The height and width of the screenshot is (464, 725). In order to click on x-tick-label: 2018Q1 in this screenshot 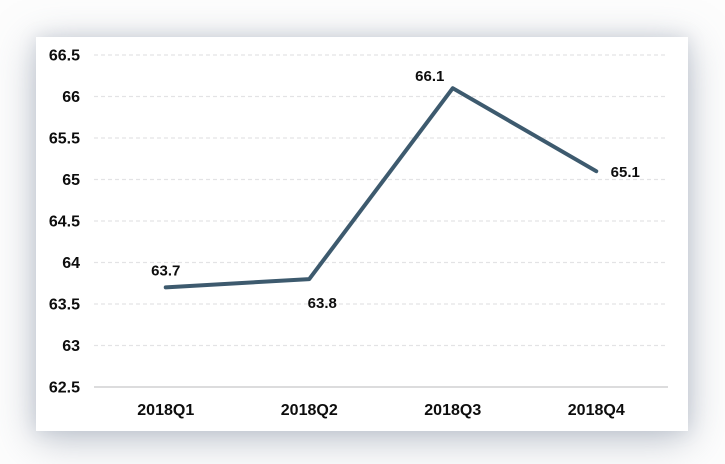, I will do `click(165, 410)`.